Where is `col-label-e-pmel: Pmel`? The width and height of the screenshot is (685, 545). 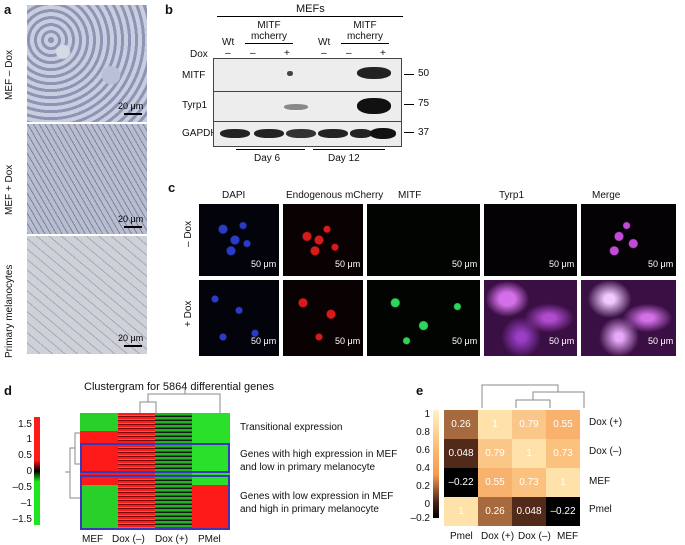 col-label-e-pmel: Pmel is located at coordinates (461, 536).